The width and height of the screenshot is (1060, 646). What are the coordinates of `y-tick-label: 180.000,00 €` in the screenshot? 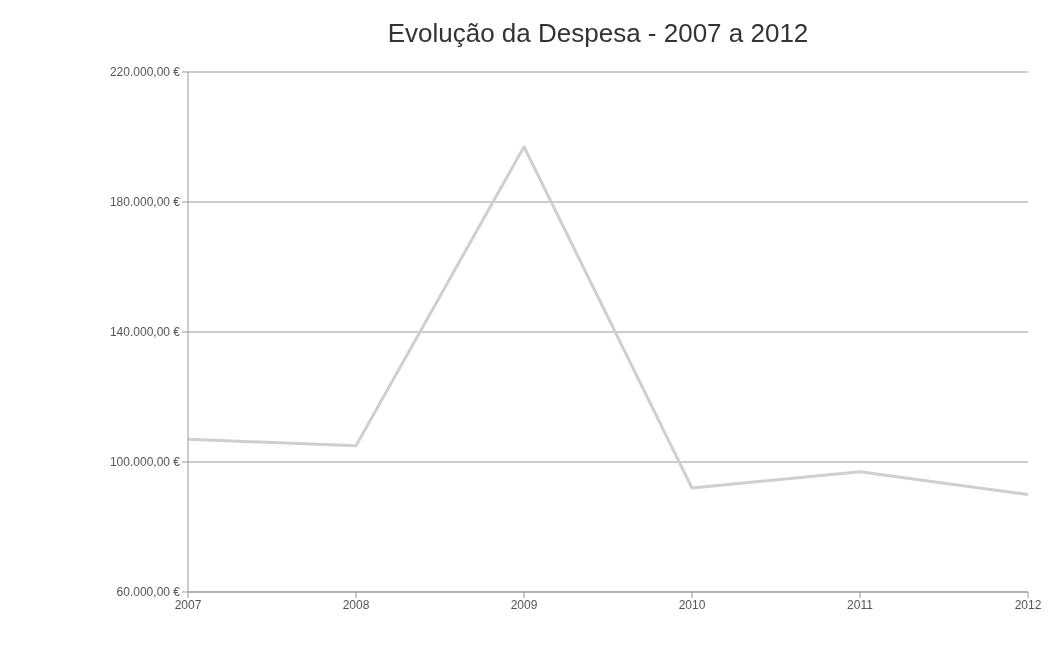 It's located at (145, 202).